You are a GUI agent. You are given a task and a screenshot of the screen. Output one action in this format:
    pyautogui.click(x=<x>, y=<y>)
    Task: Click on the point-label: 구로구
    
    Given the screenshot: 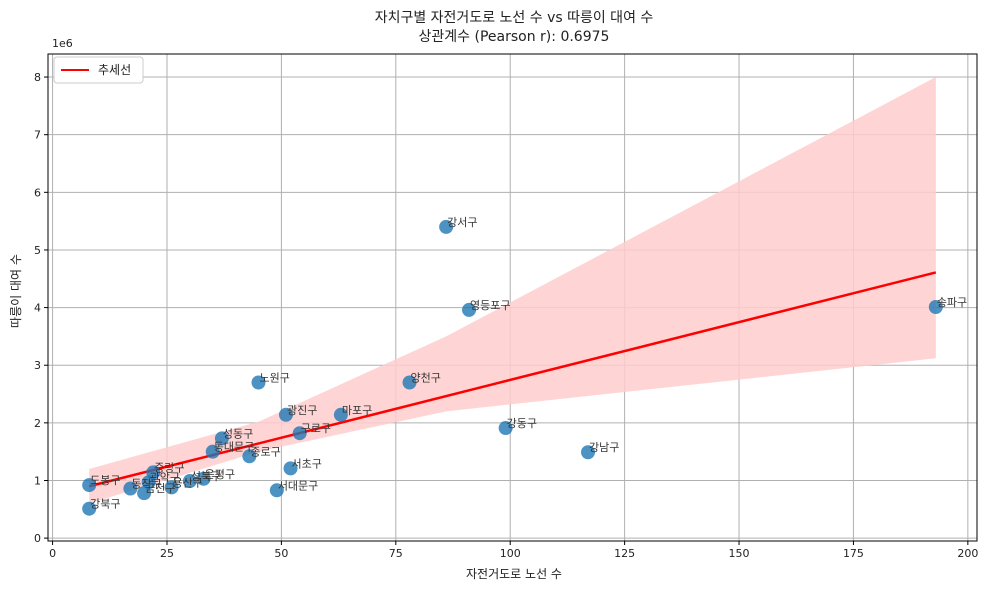 What is the action you would take?
    pyautogui.click(x=316, y=428)
    